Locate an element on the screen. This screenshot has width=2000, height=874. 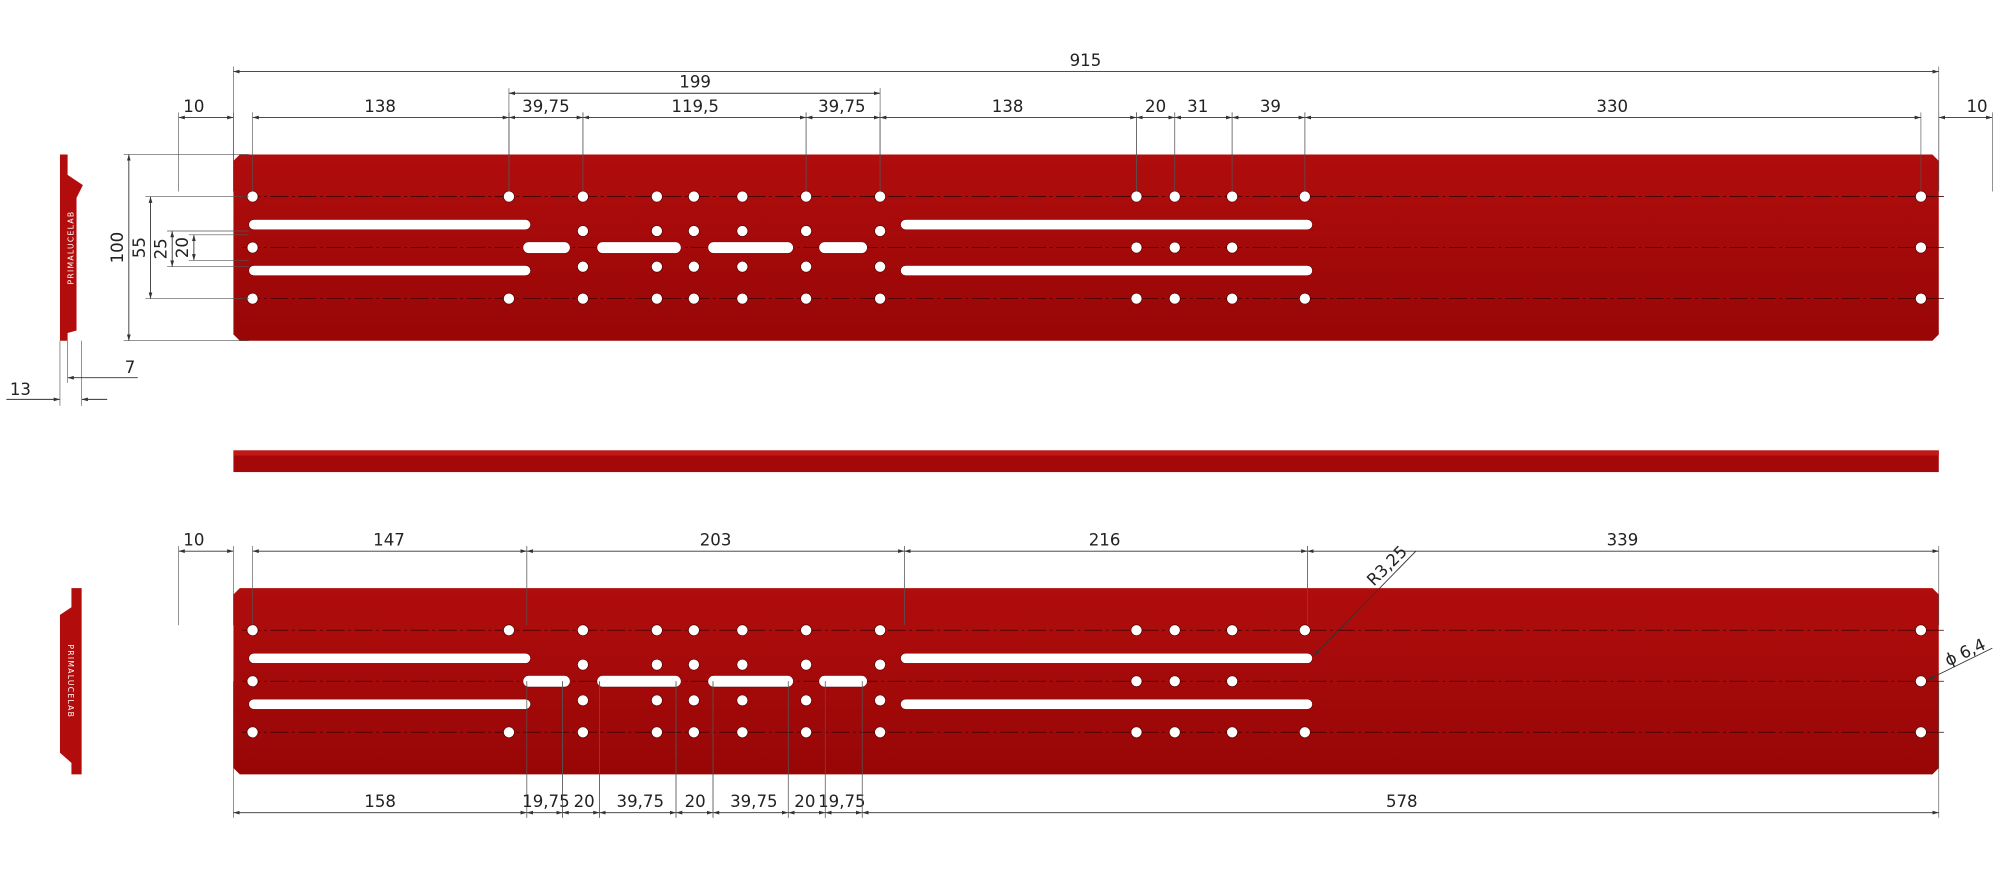
dimension-label: 7 is located at coordinates (130, 367).